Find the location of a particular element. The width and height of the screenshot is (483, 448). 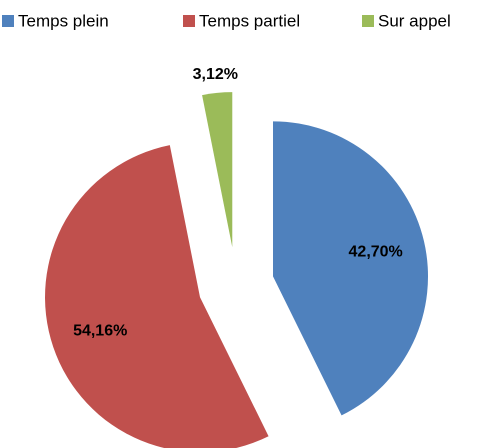

legend-label: Temps plein is located at coordinates (63, 20).